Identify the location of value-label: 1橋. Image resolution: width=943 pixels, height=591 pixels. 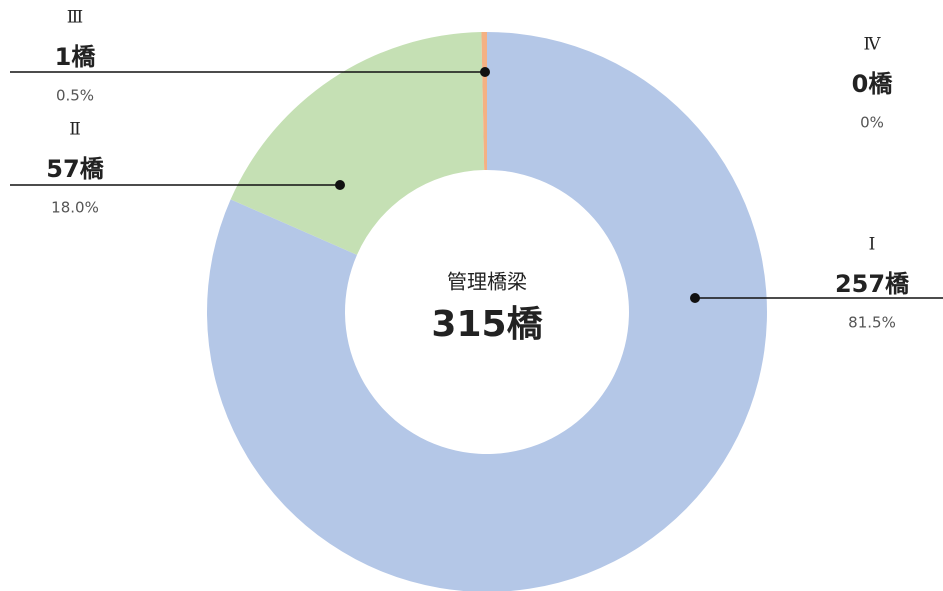
(76, 57).